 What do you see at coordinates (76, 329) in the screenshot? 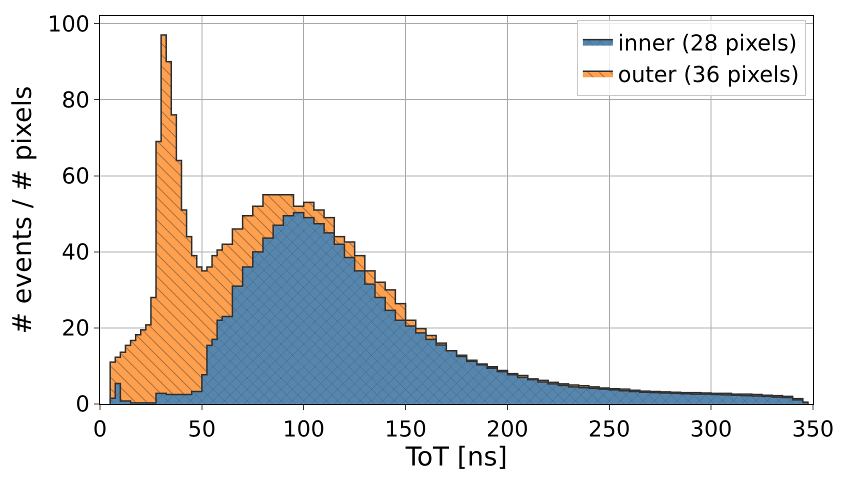
I see `y-tick-label: 20` at bounding box center [76, 329].